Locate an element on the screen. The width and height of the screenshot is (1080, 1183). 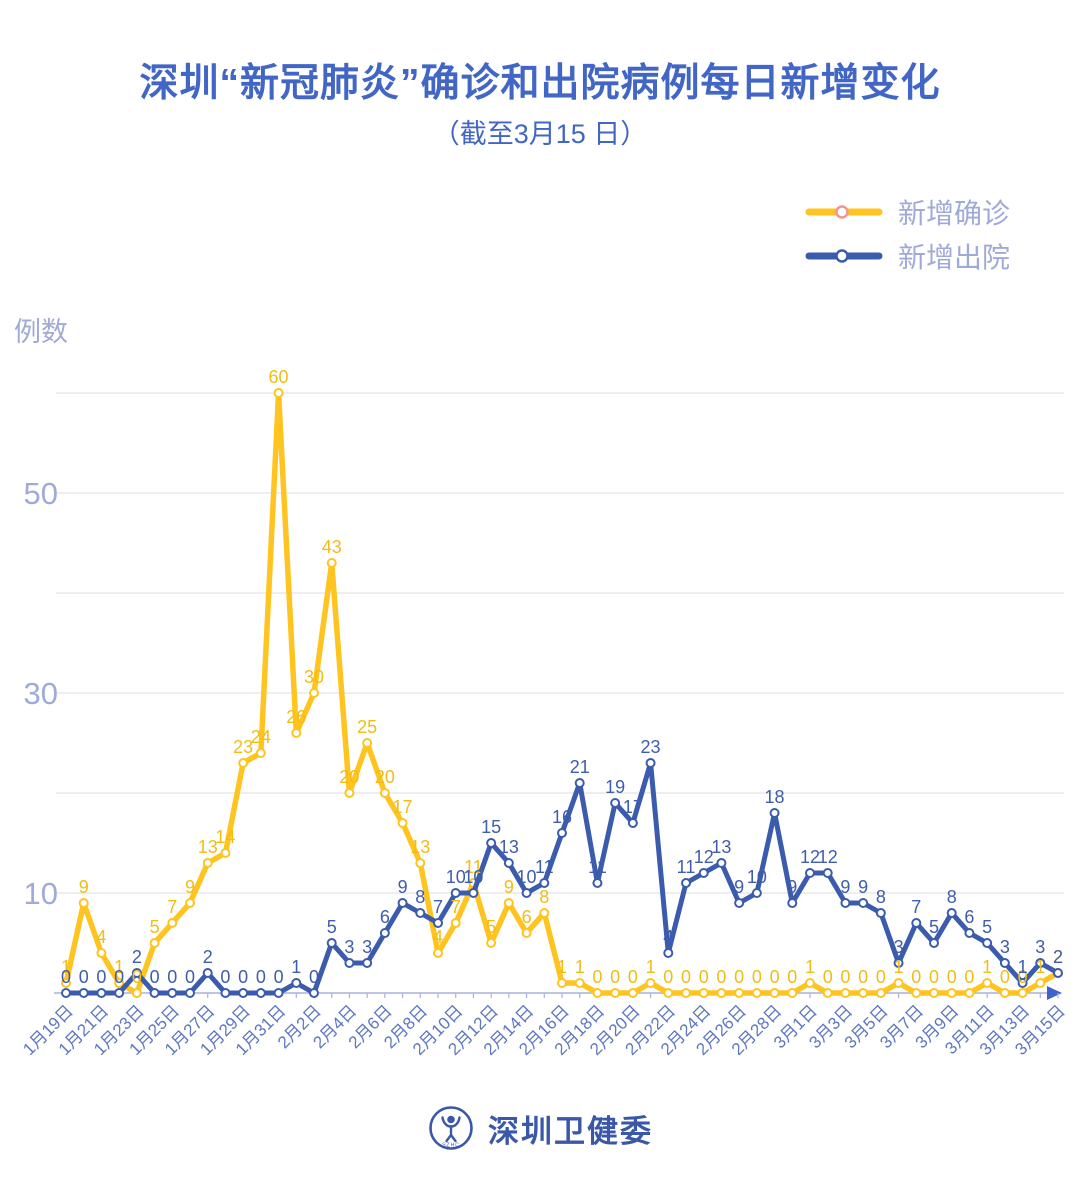
y-axis-unit-label: 例数 is located at coordinates (41, 332).